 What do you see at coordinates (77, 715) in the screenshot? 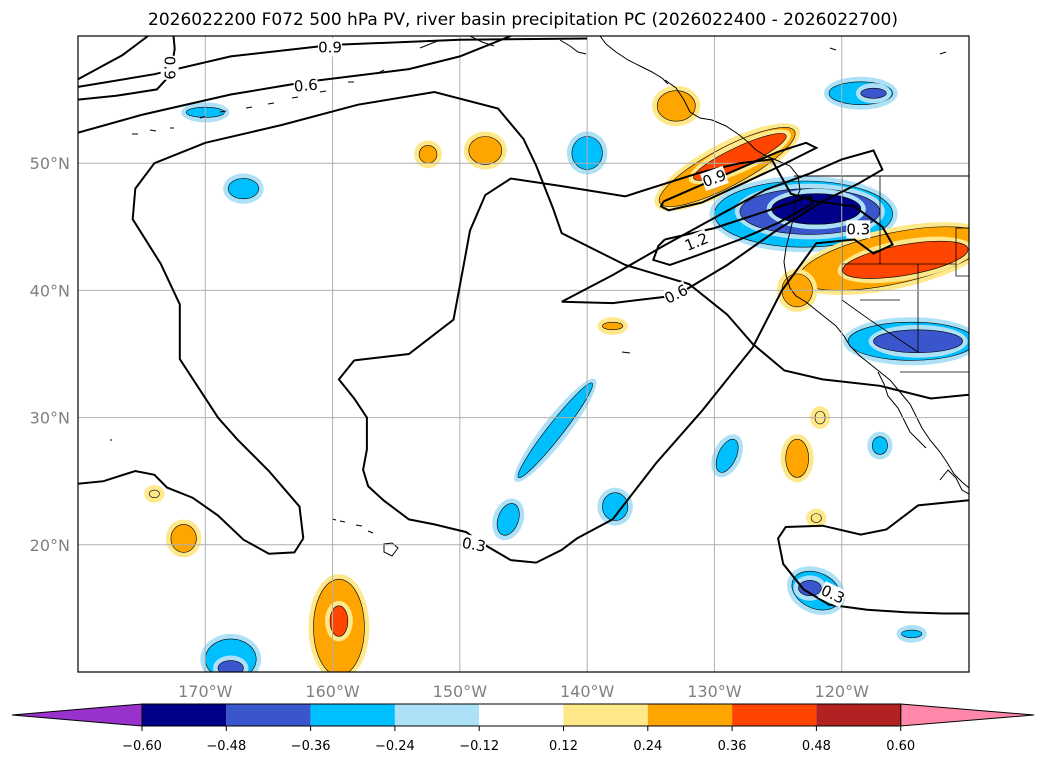
I see `colorbar-extend-min` at bounding box center [77, 715].